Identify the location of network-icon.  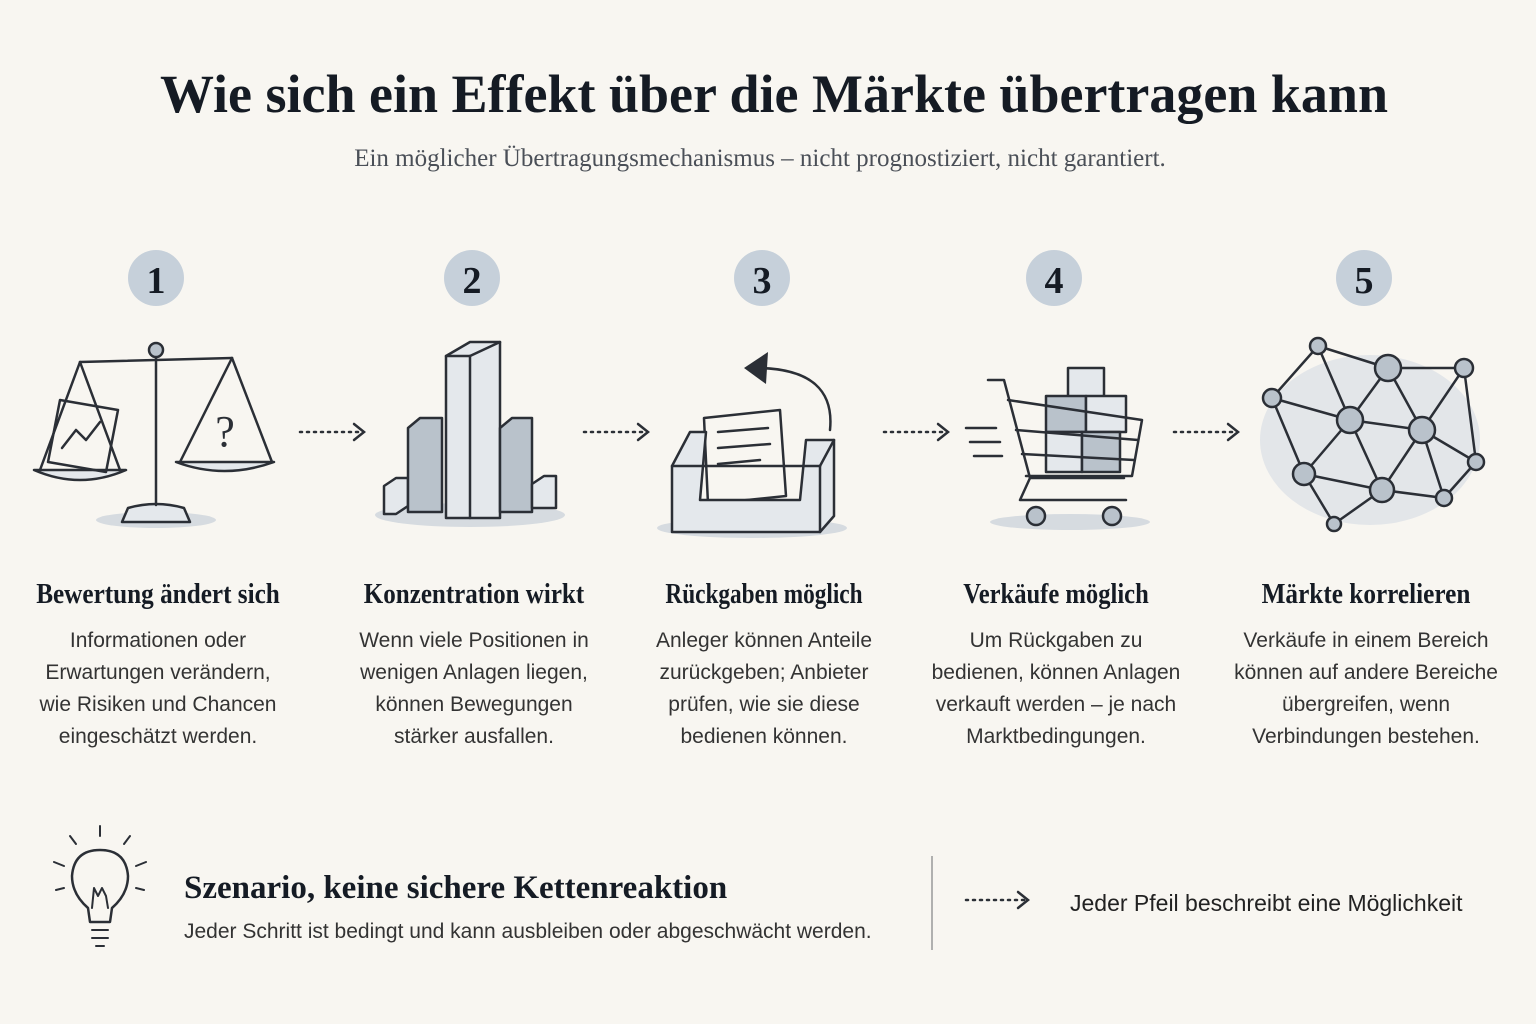
(1373, 434).